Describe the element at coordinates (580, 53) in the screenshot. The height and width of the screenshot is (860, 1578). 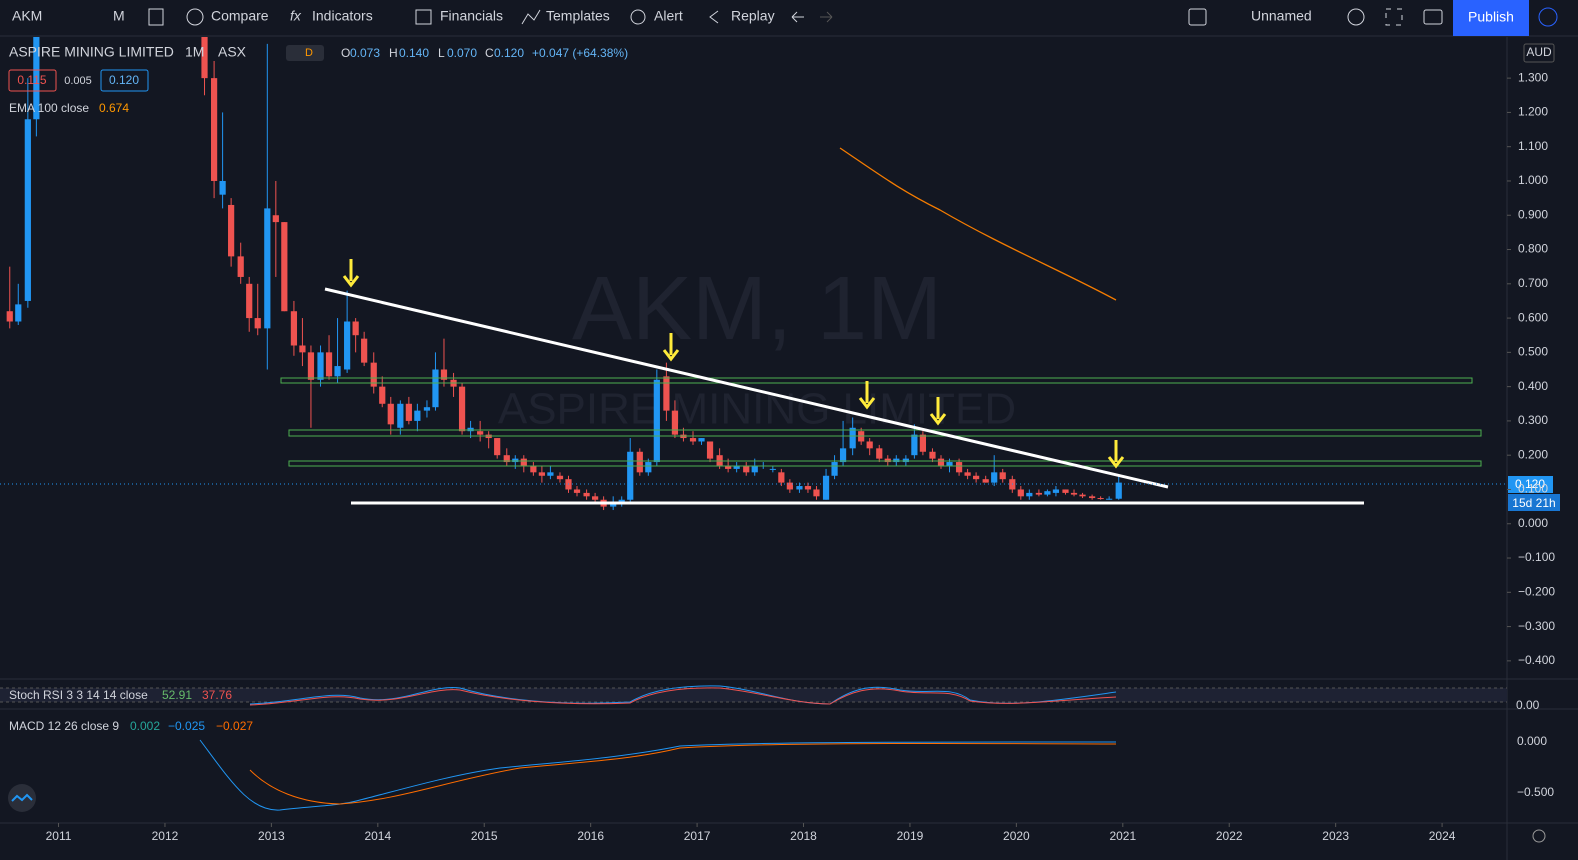
I see `change: +0.047 (+64.38%)` at that location.